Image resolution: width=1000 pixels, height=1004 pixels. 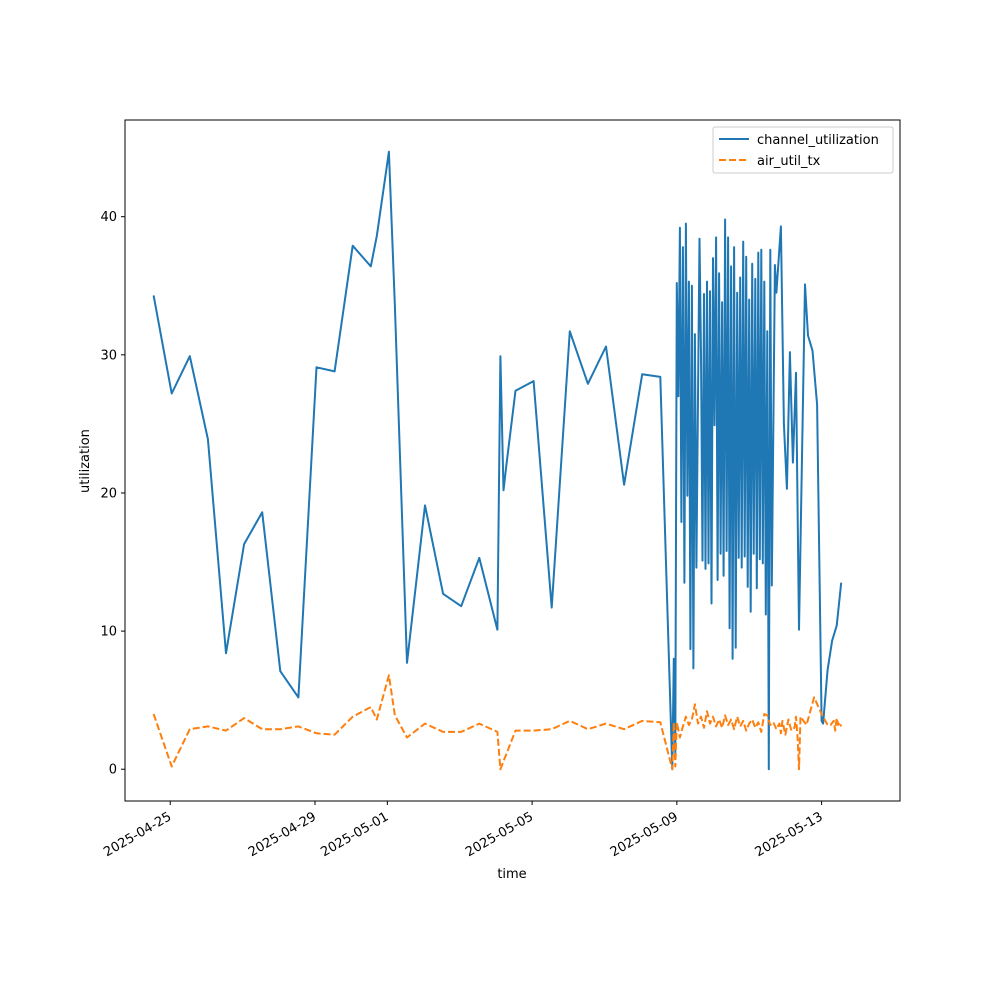 What do you see at coordinates (108, 355) in the screenshot?
I see `y-tick-label: 30` at bounding box center [108, 355].